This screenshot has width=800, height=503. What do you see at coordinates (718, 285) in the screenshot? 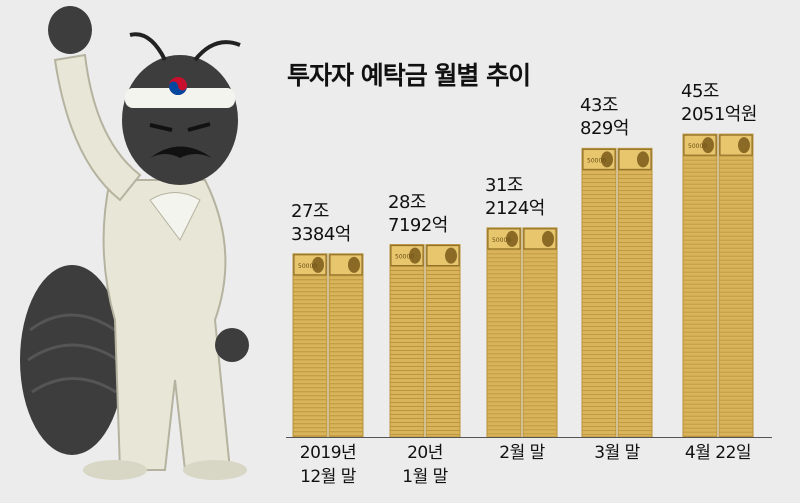
I see `bar-4: 50000` at bounding box center [718, 285].